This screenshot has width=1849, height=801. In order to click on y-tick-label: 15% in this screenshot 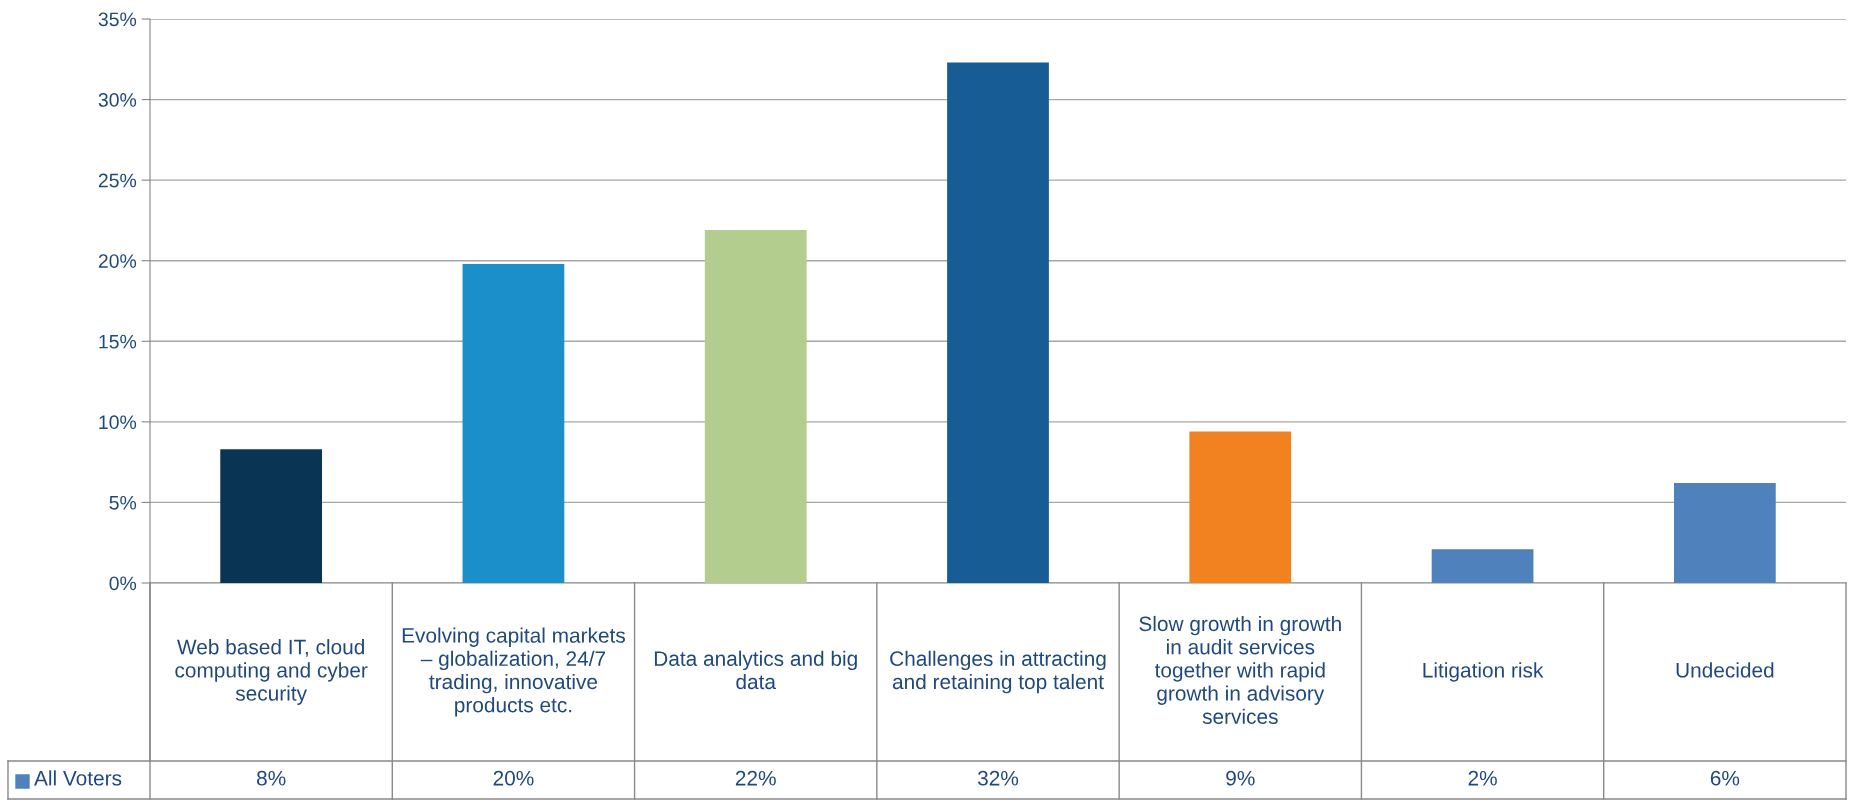, I will do `click(118, 341)`.